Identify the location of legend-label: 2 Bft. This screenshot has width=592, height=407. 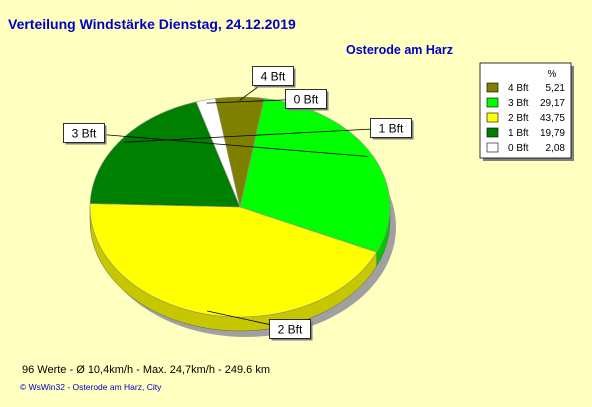
(518, 118).